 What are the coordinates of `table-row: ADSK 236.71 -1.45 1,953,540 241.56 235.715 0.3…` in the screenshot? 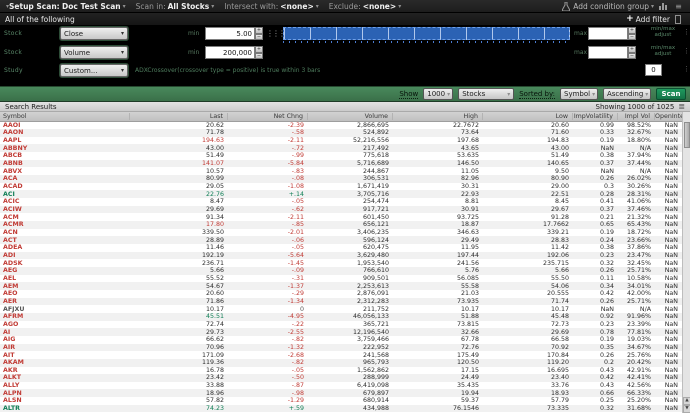 It's located at (341, 263).